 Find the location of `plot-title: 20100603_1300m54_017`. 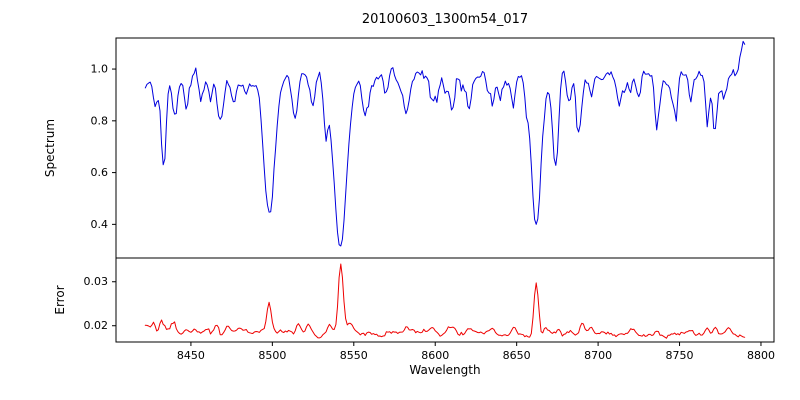

plot-title: 20100603_1300m54_017 is located at coordinates (445, 19).